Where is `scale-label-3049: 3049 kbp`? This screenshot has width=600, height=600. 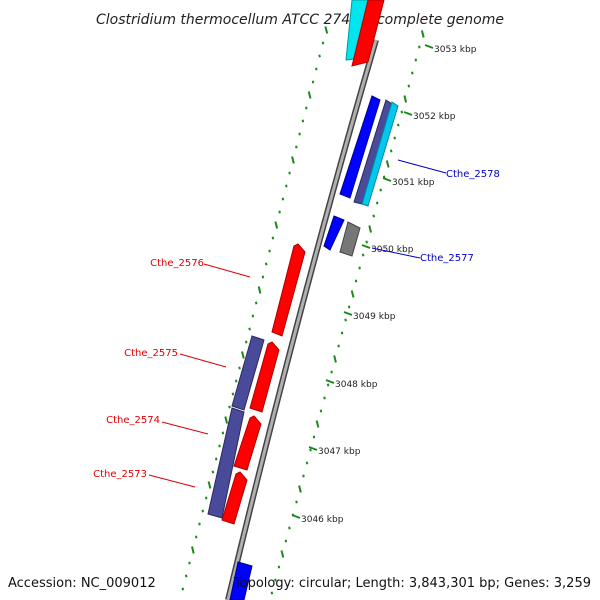
scale-label-3049: 3049 kbp is located at coordinates (374, 317).